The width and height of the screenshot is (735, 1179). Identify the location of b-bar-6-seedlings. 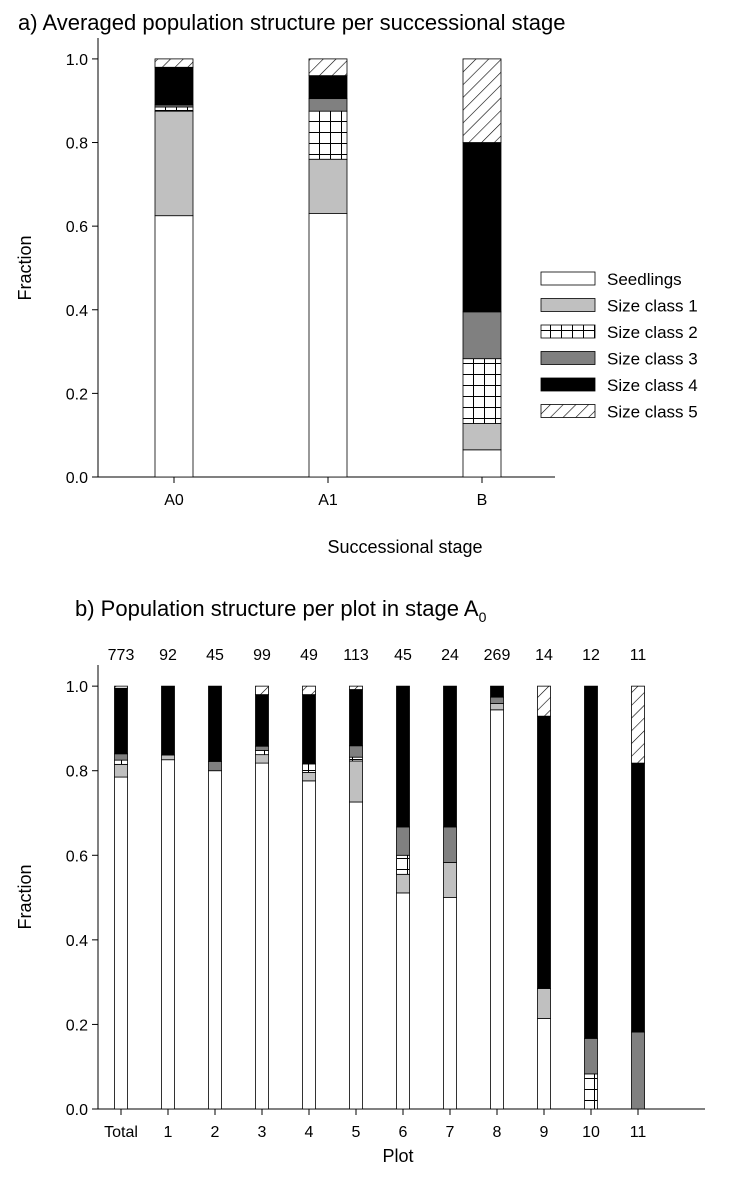
(403, 1001).